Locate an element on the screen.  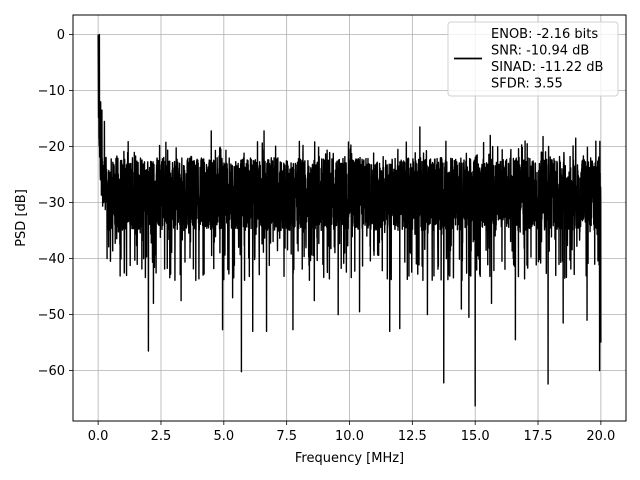
y-tick-label: −20 is located at coordinates (51, 147).